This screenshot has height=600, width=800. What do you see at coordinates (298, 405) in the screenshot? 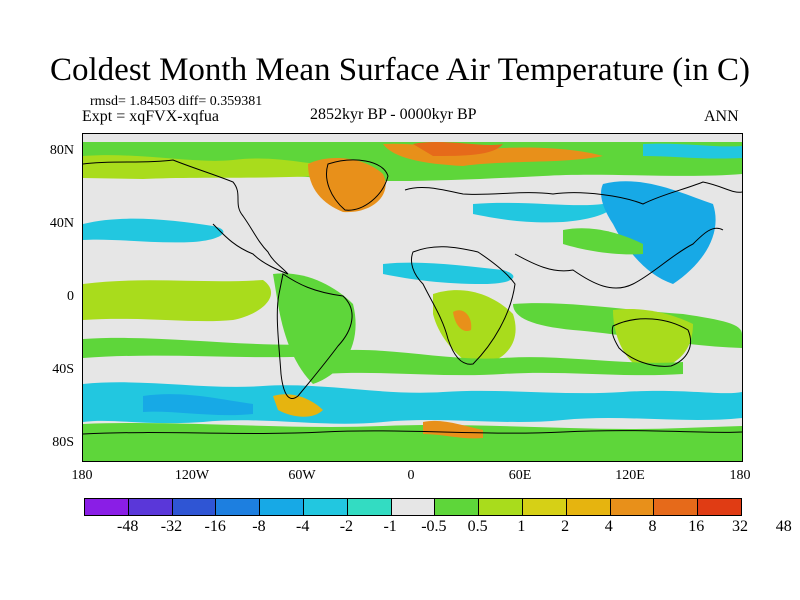
I see `patagonia-yellow-patch` at bounding box center [298, 405].